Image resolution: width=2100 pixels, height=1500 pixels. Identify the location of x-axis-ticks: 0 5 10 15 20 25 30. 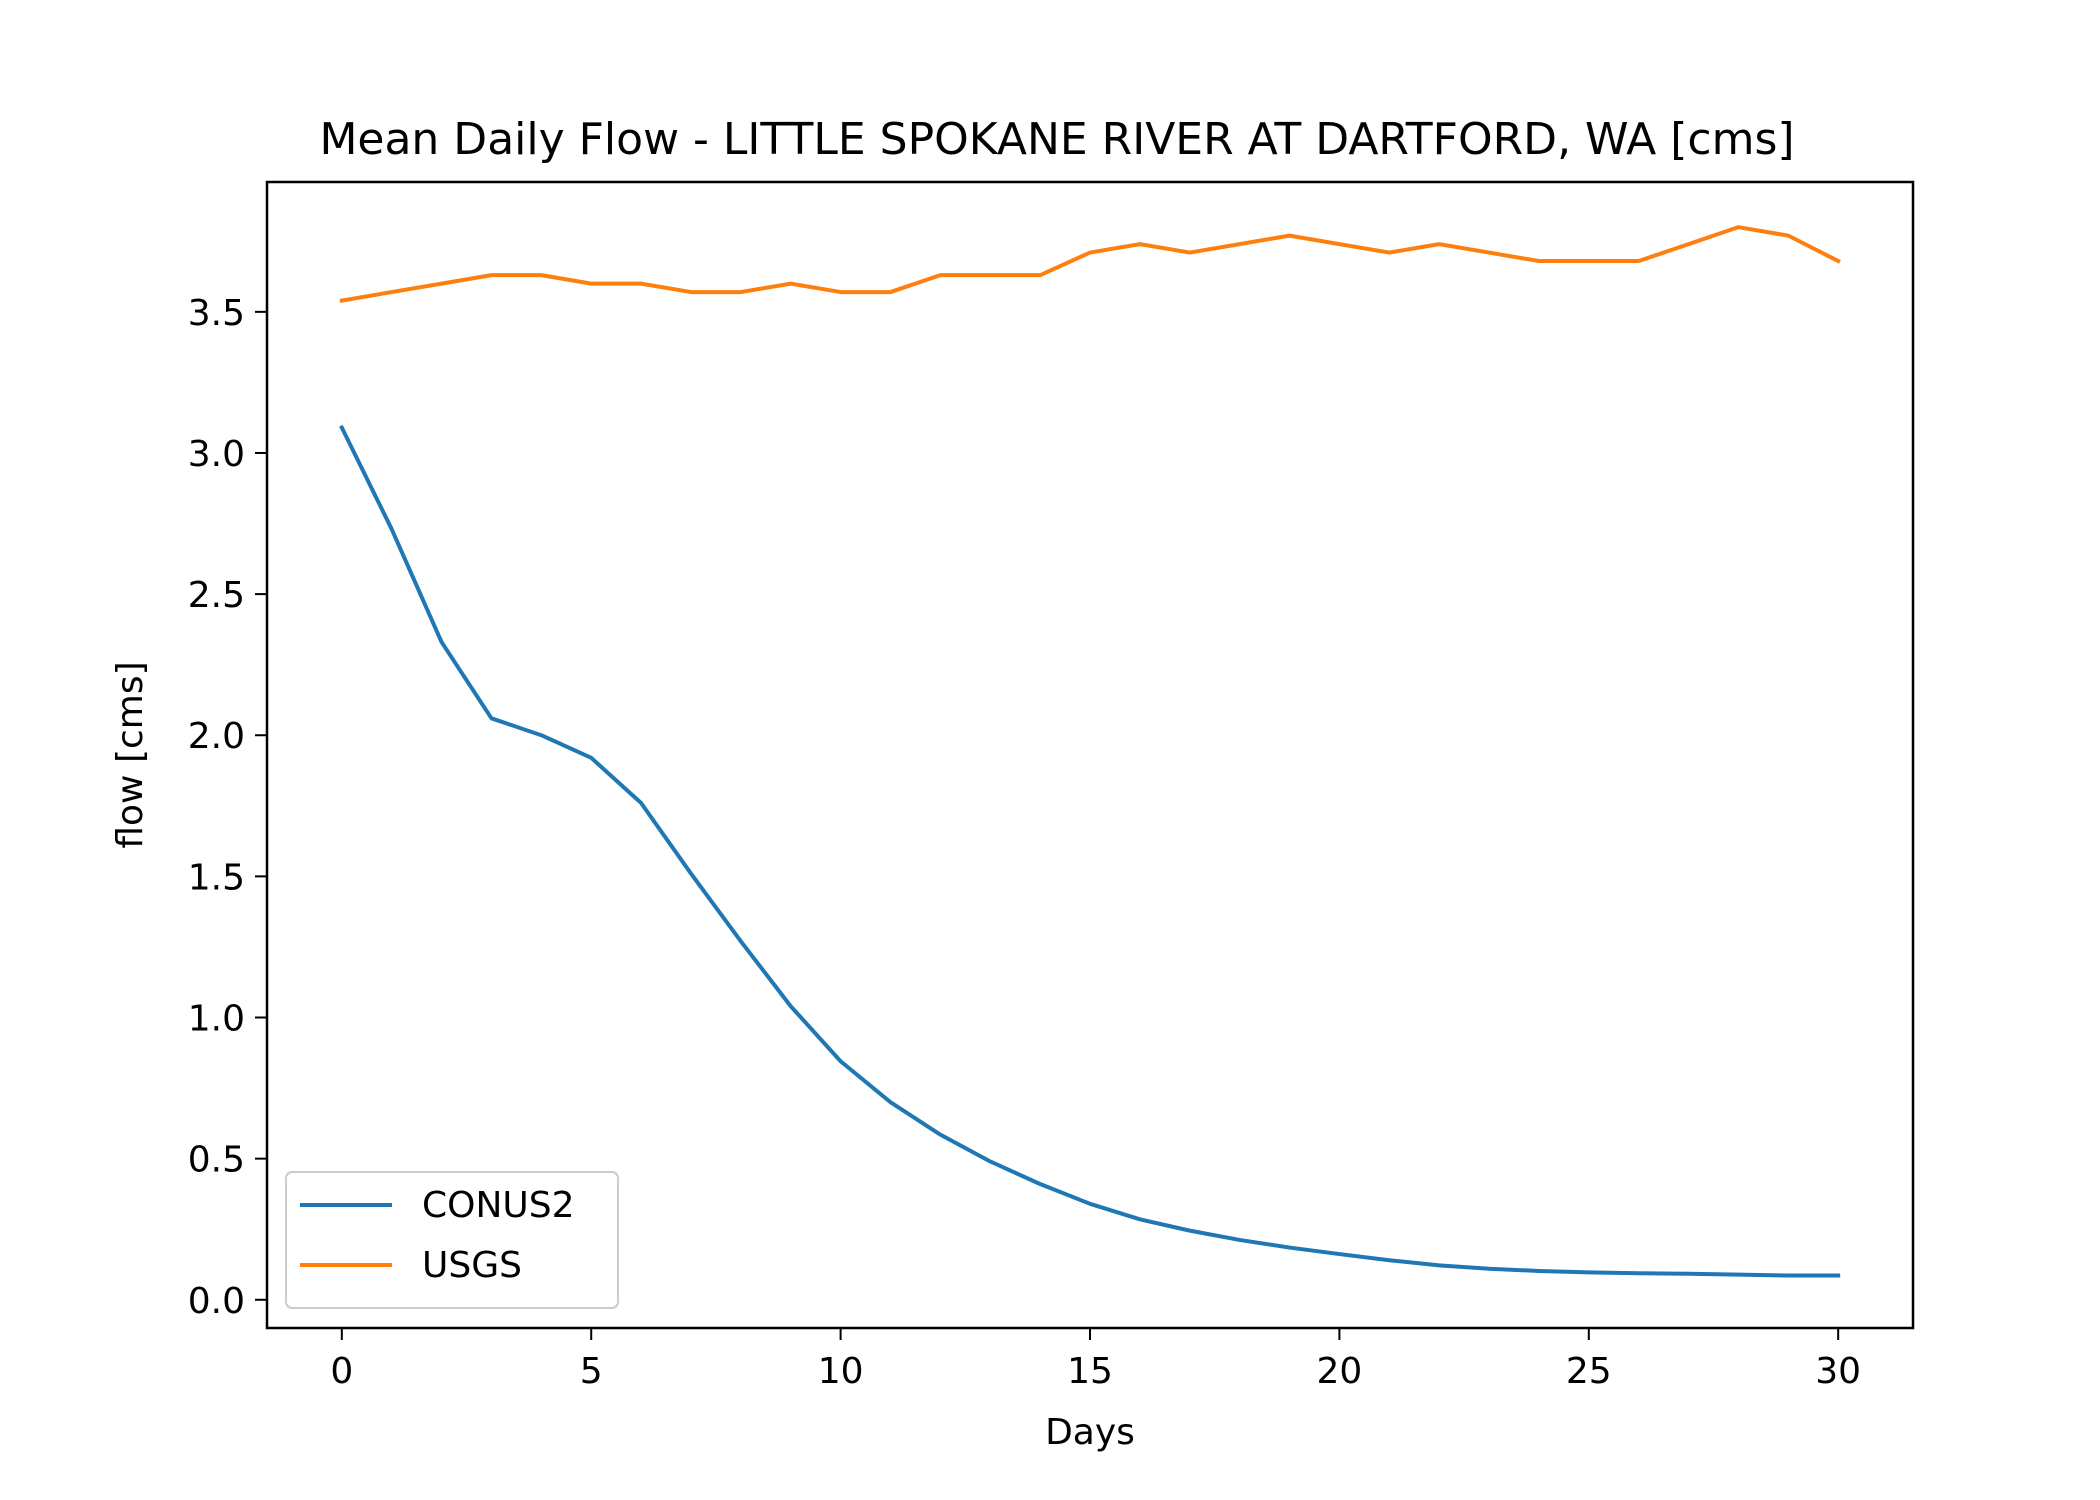
(1095, 1360).